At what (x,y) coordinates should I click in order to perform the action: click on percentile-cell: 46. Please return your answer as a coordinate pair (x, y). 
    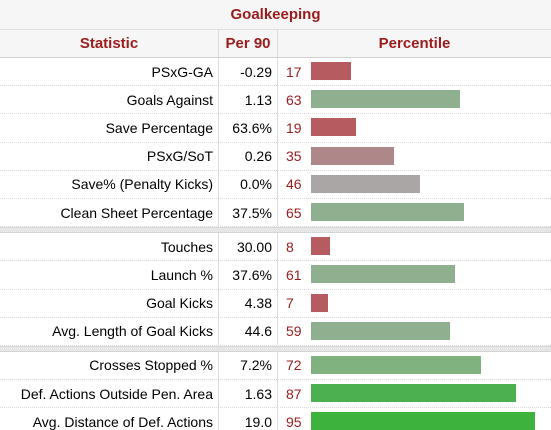
    Looking at the image, I should click on (414, 184).